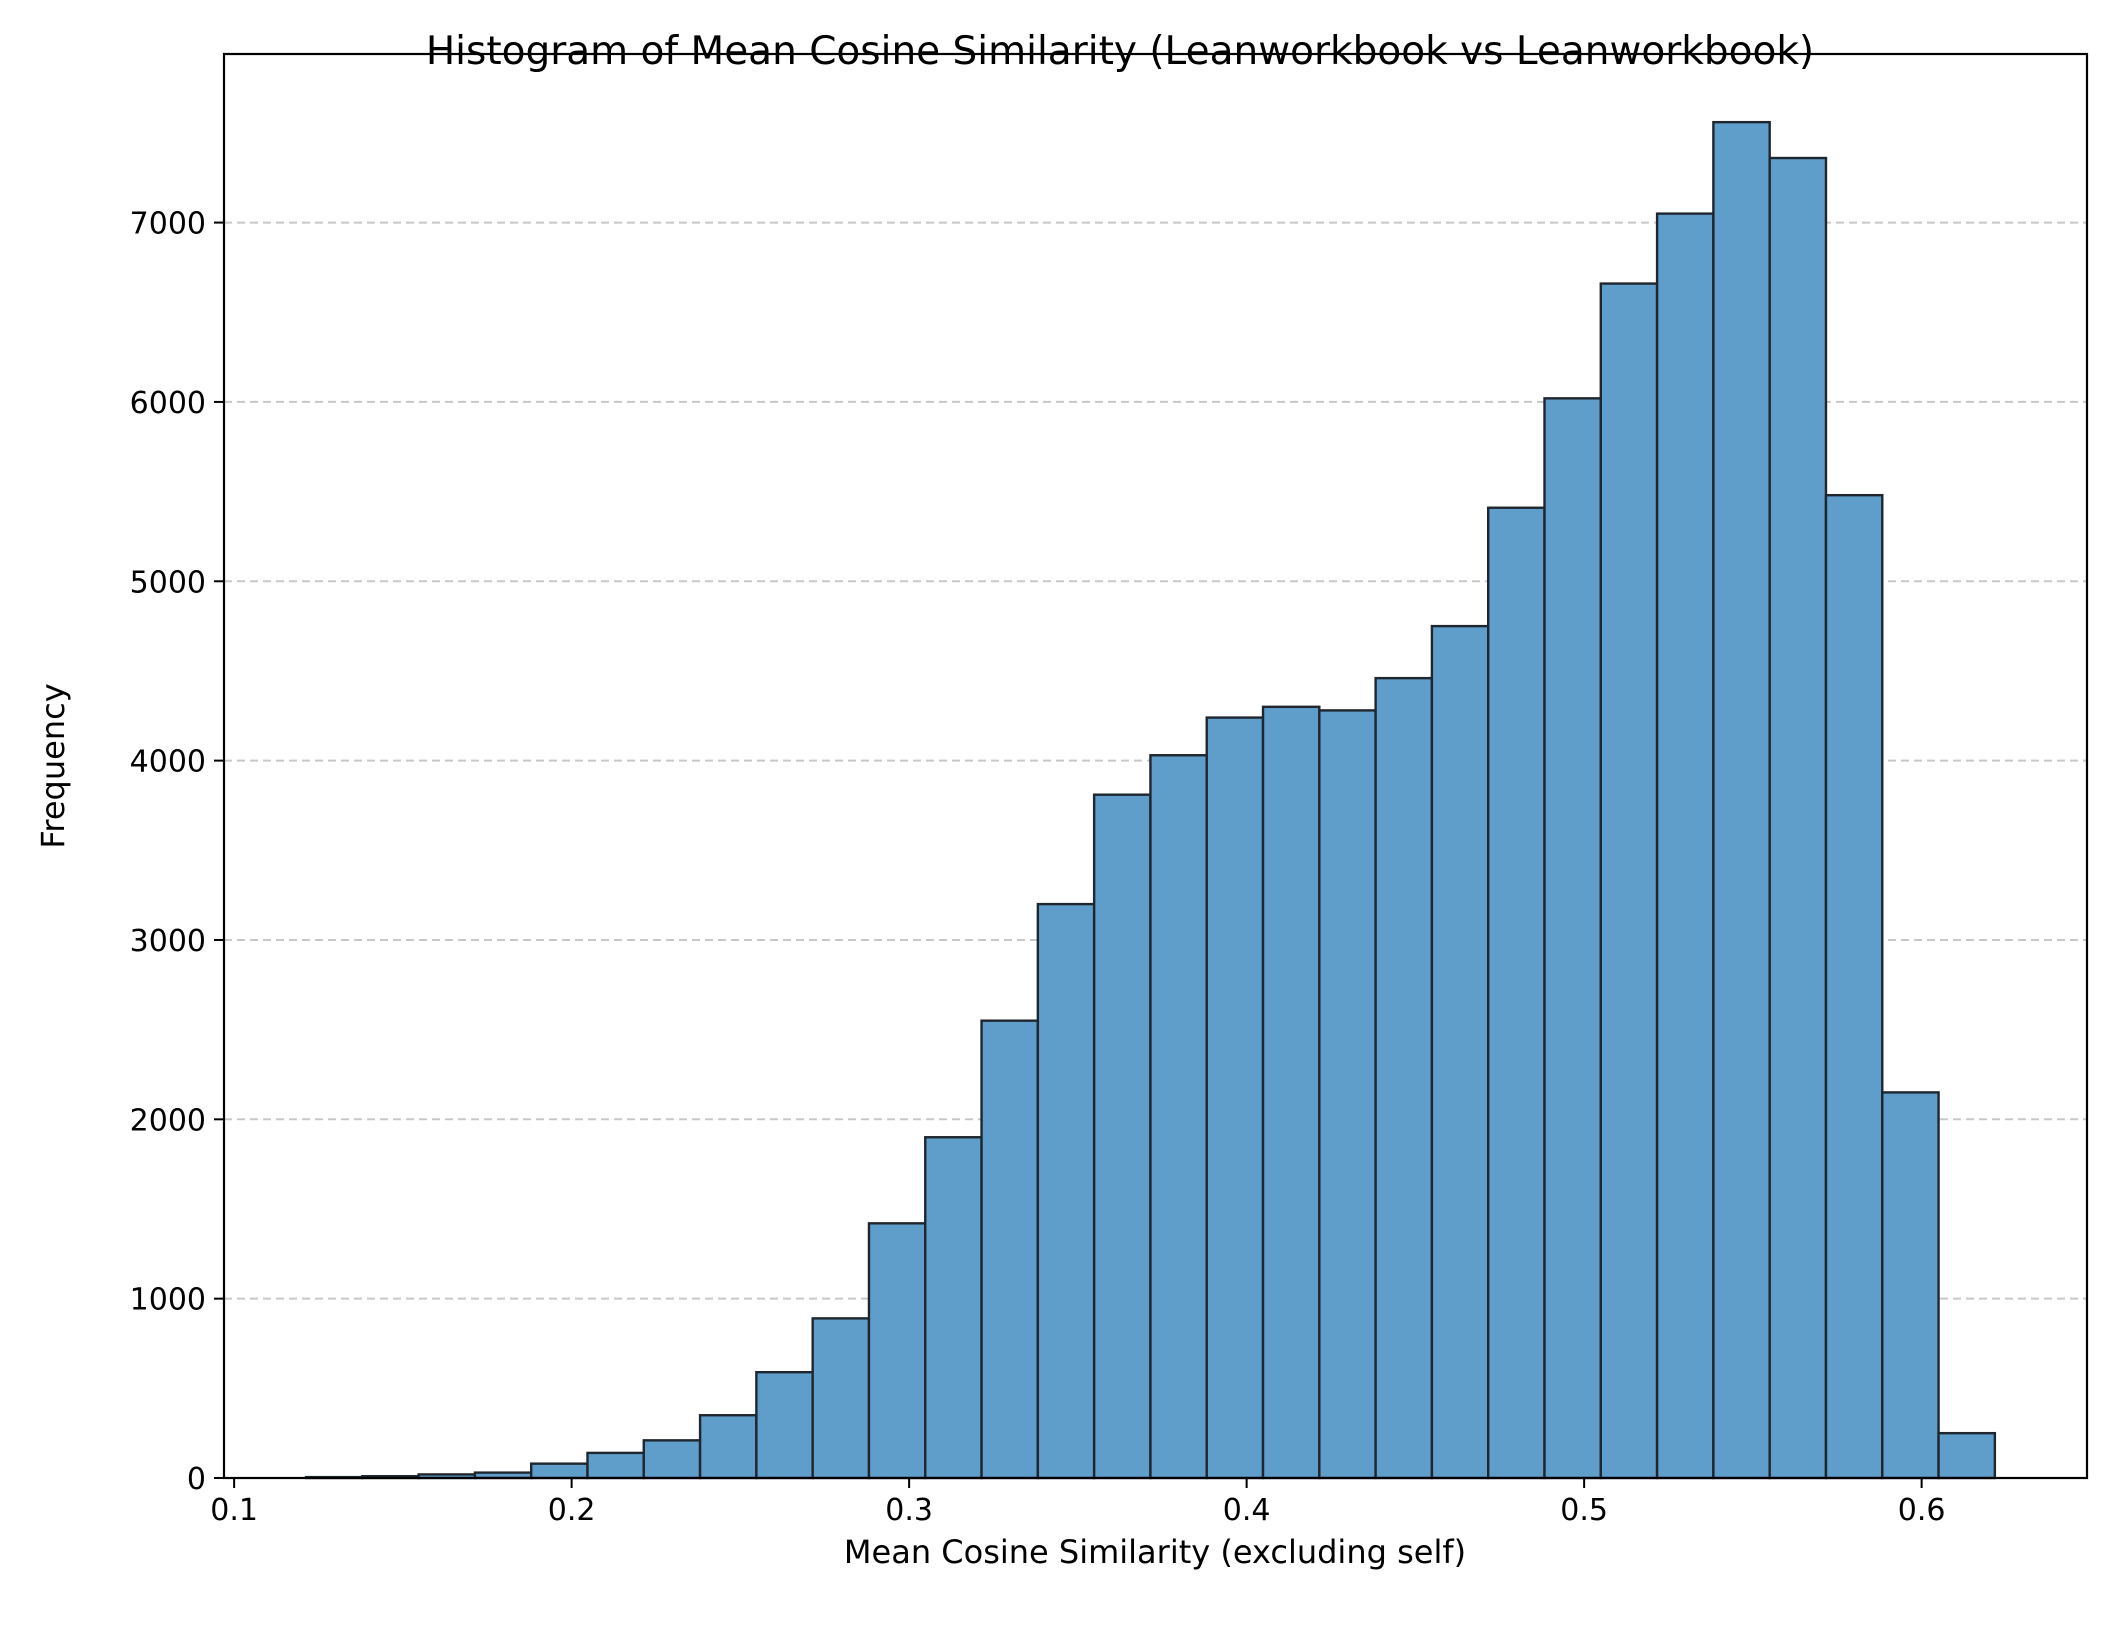  I want to click on y-tick-label: 5000, so click(168, 582).